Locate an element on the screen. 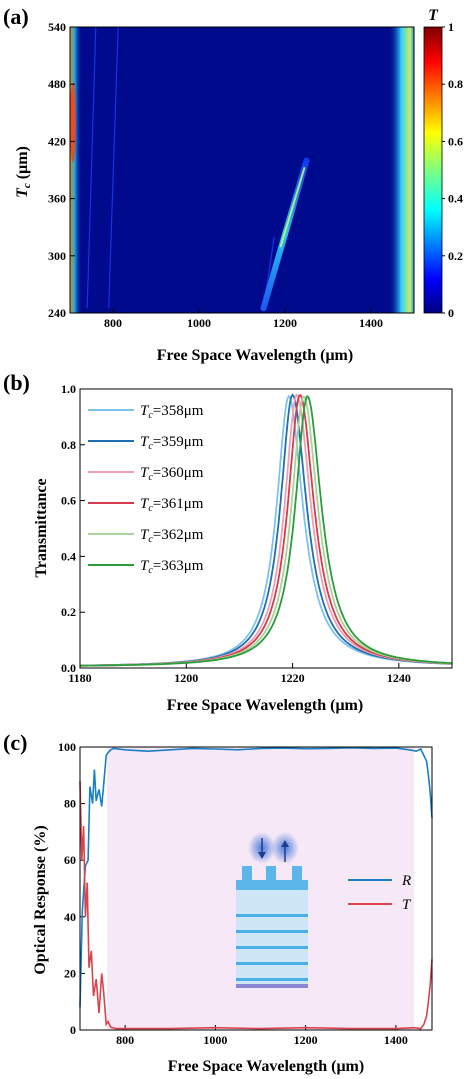 The image size is (474, 1079). x-tick-label: 1240 is located at coordinates (399, 678).